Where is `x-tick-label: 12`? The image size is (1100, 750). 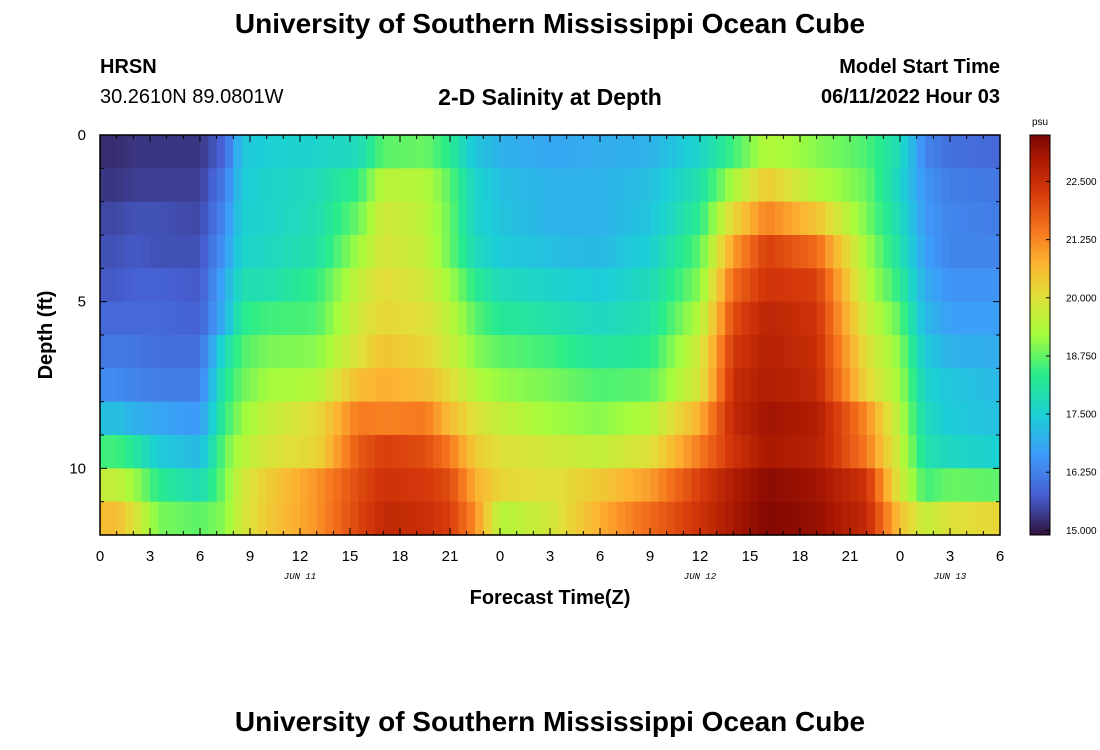 x-tick-label: 12 is located at coordinates (300, 556).